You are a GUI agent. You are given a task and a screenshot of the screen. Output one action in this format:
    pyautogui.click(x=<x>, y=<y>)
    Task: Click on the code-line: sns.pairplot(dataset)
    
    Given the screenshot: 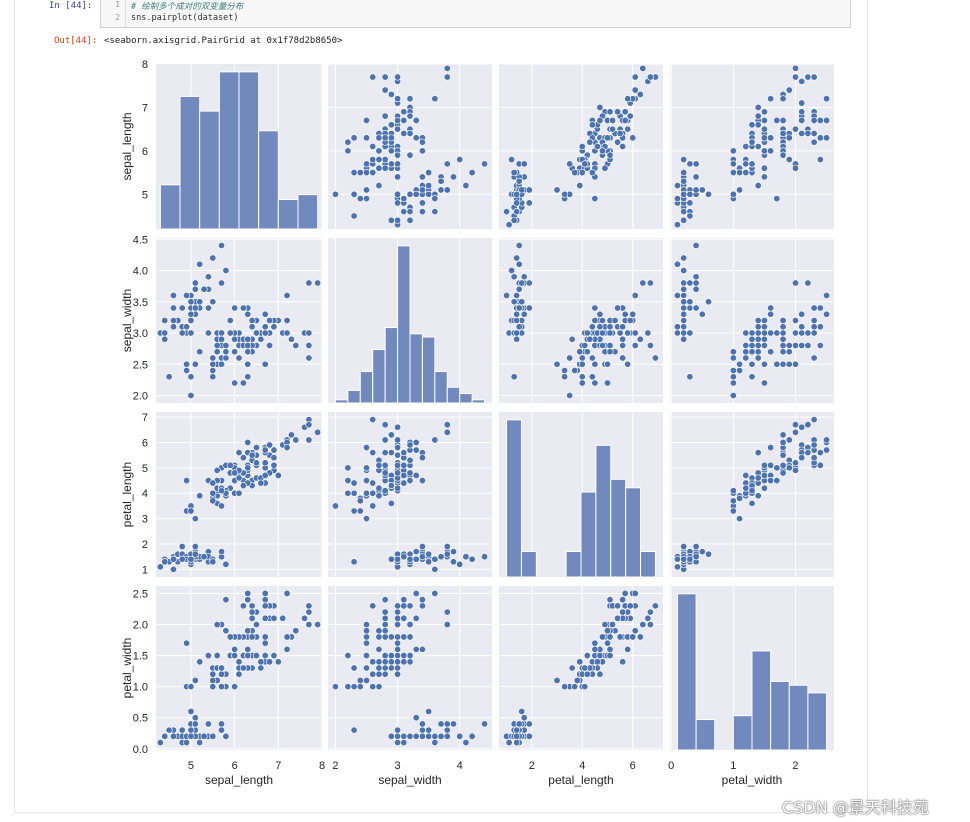 What is the action you would take?
    pyautogui.click(x=185, y=18)
    